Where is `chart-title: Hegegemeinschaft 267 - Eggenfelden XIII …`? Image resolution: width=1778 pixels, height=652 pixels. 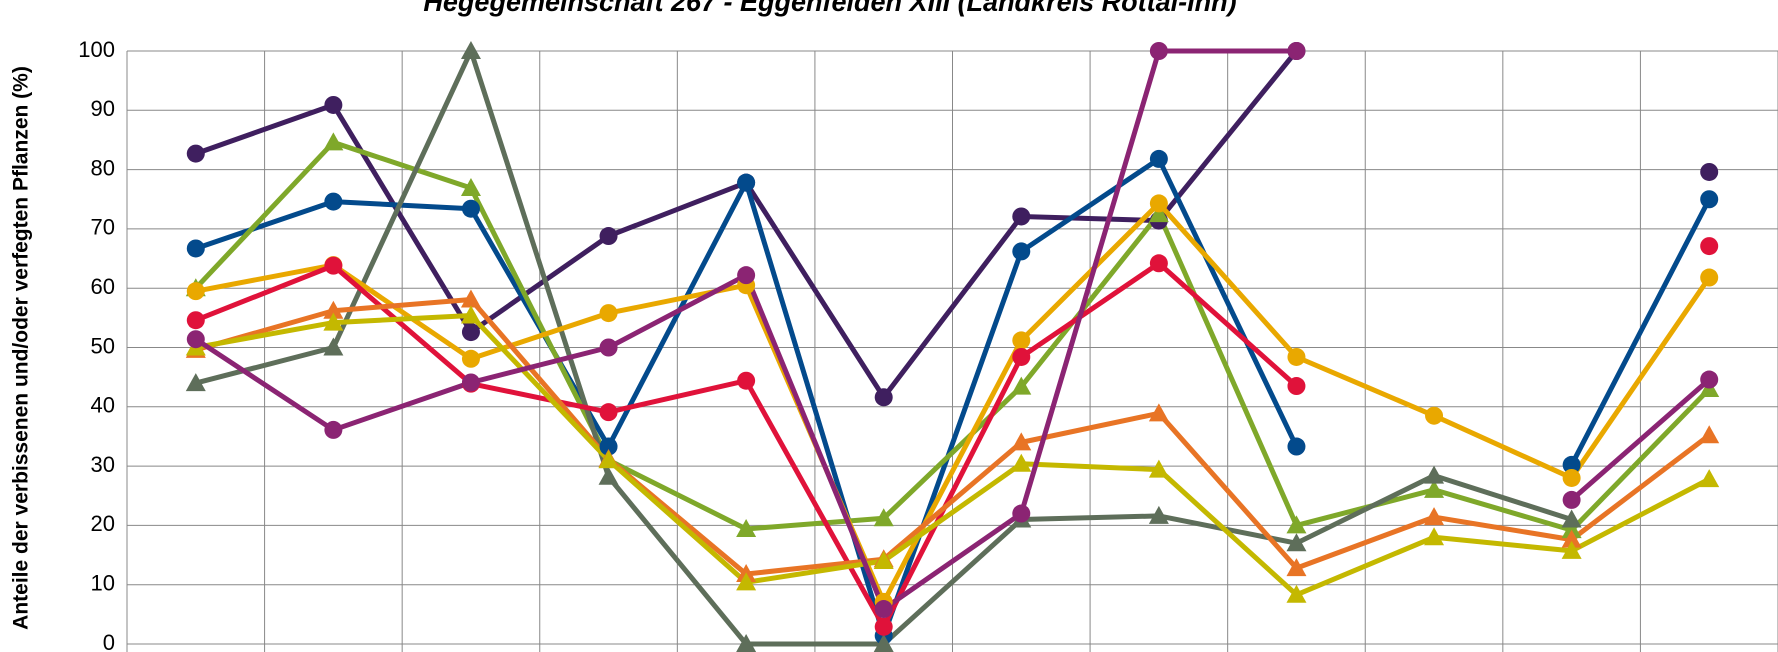 chart-title: Hegegemeinschaft 267 - Eggenfelden XIII … is located at coordinates (829, 8).